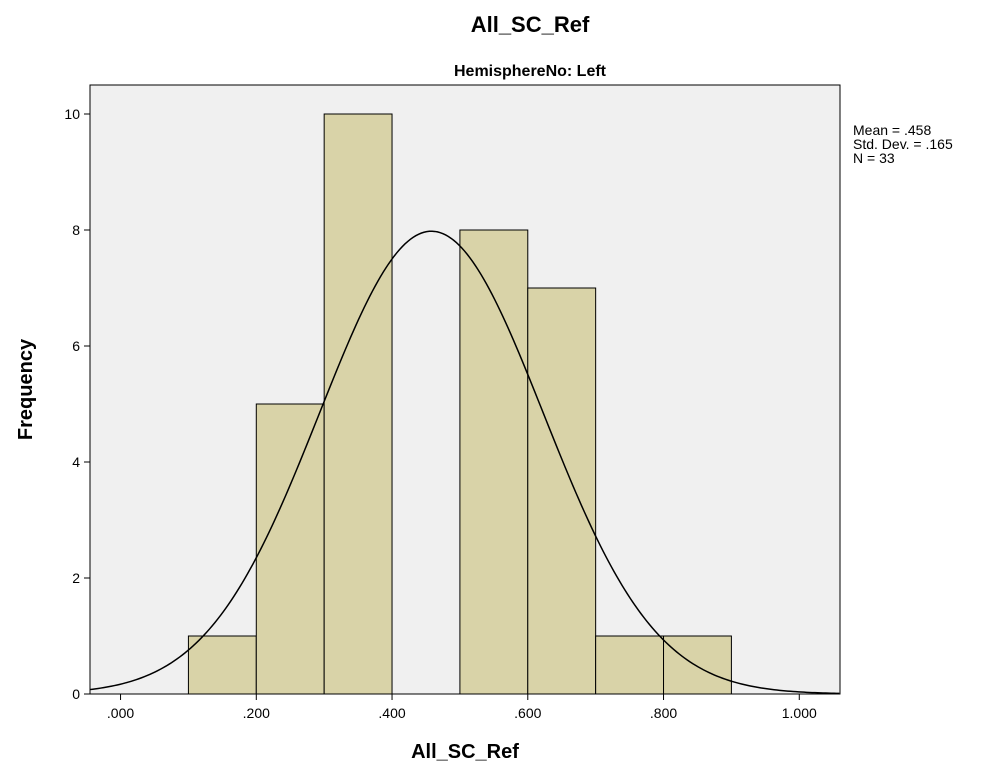 This screenshot has height=771, width=1000. Describe the element at coordinates (465, 752) in the screenshot. I see `x-axis-title: All_SC_Ref` at that location.